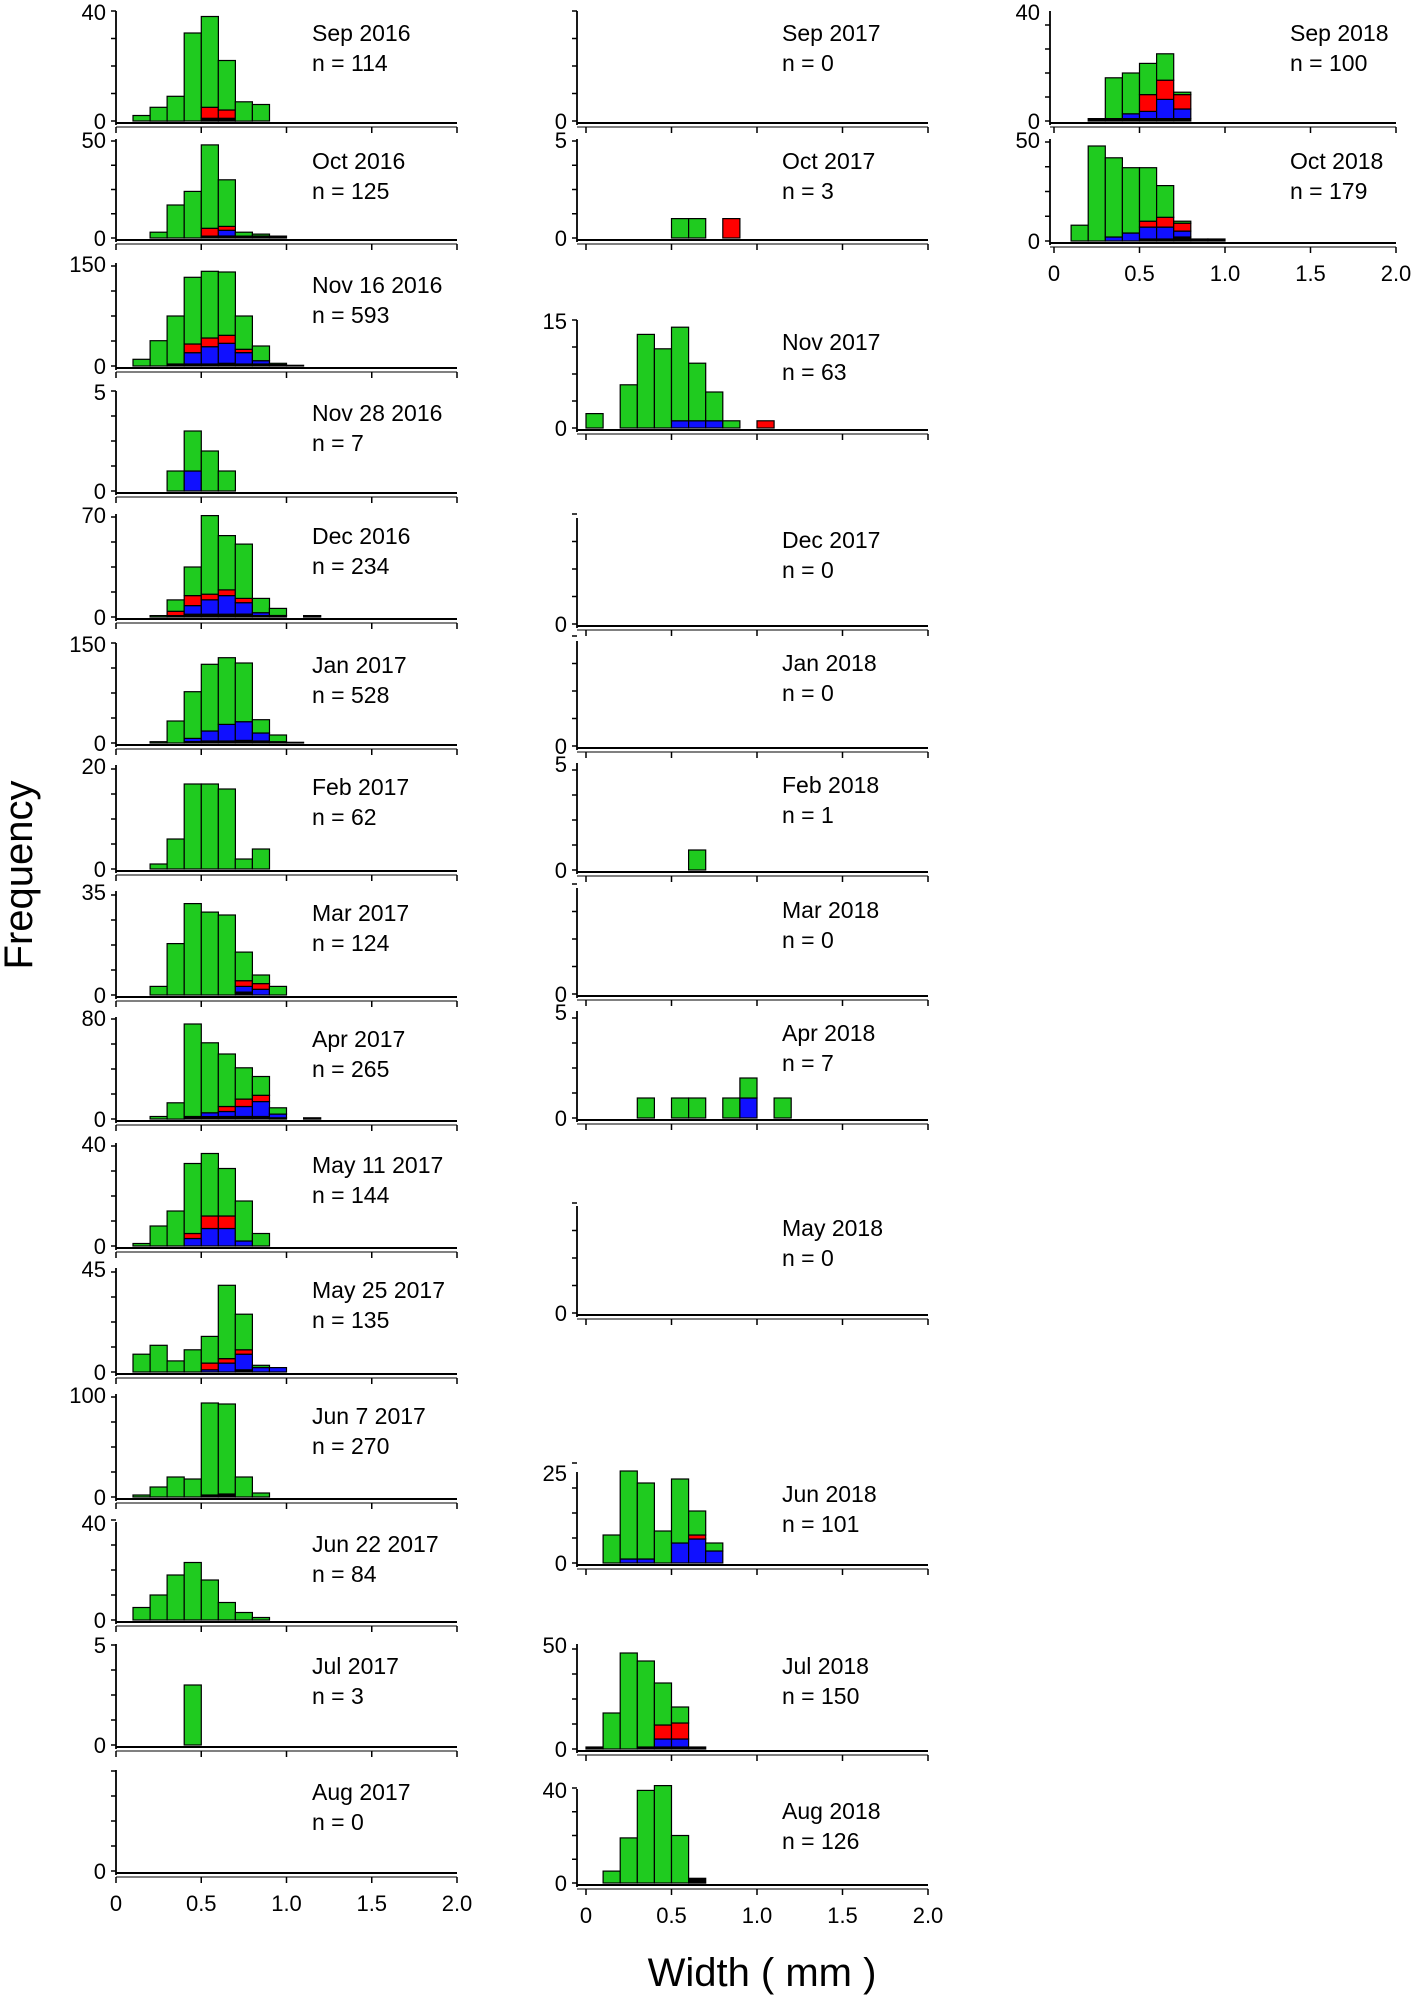  I want to click on panel-6: 0 150 Jan 2017 n = 528, so click(263, 694).